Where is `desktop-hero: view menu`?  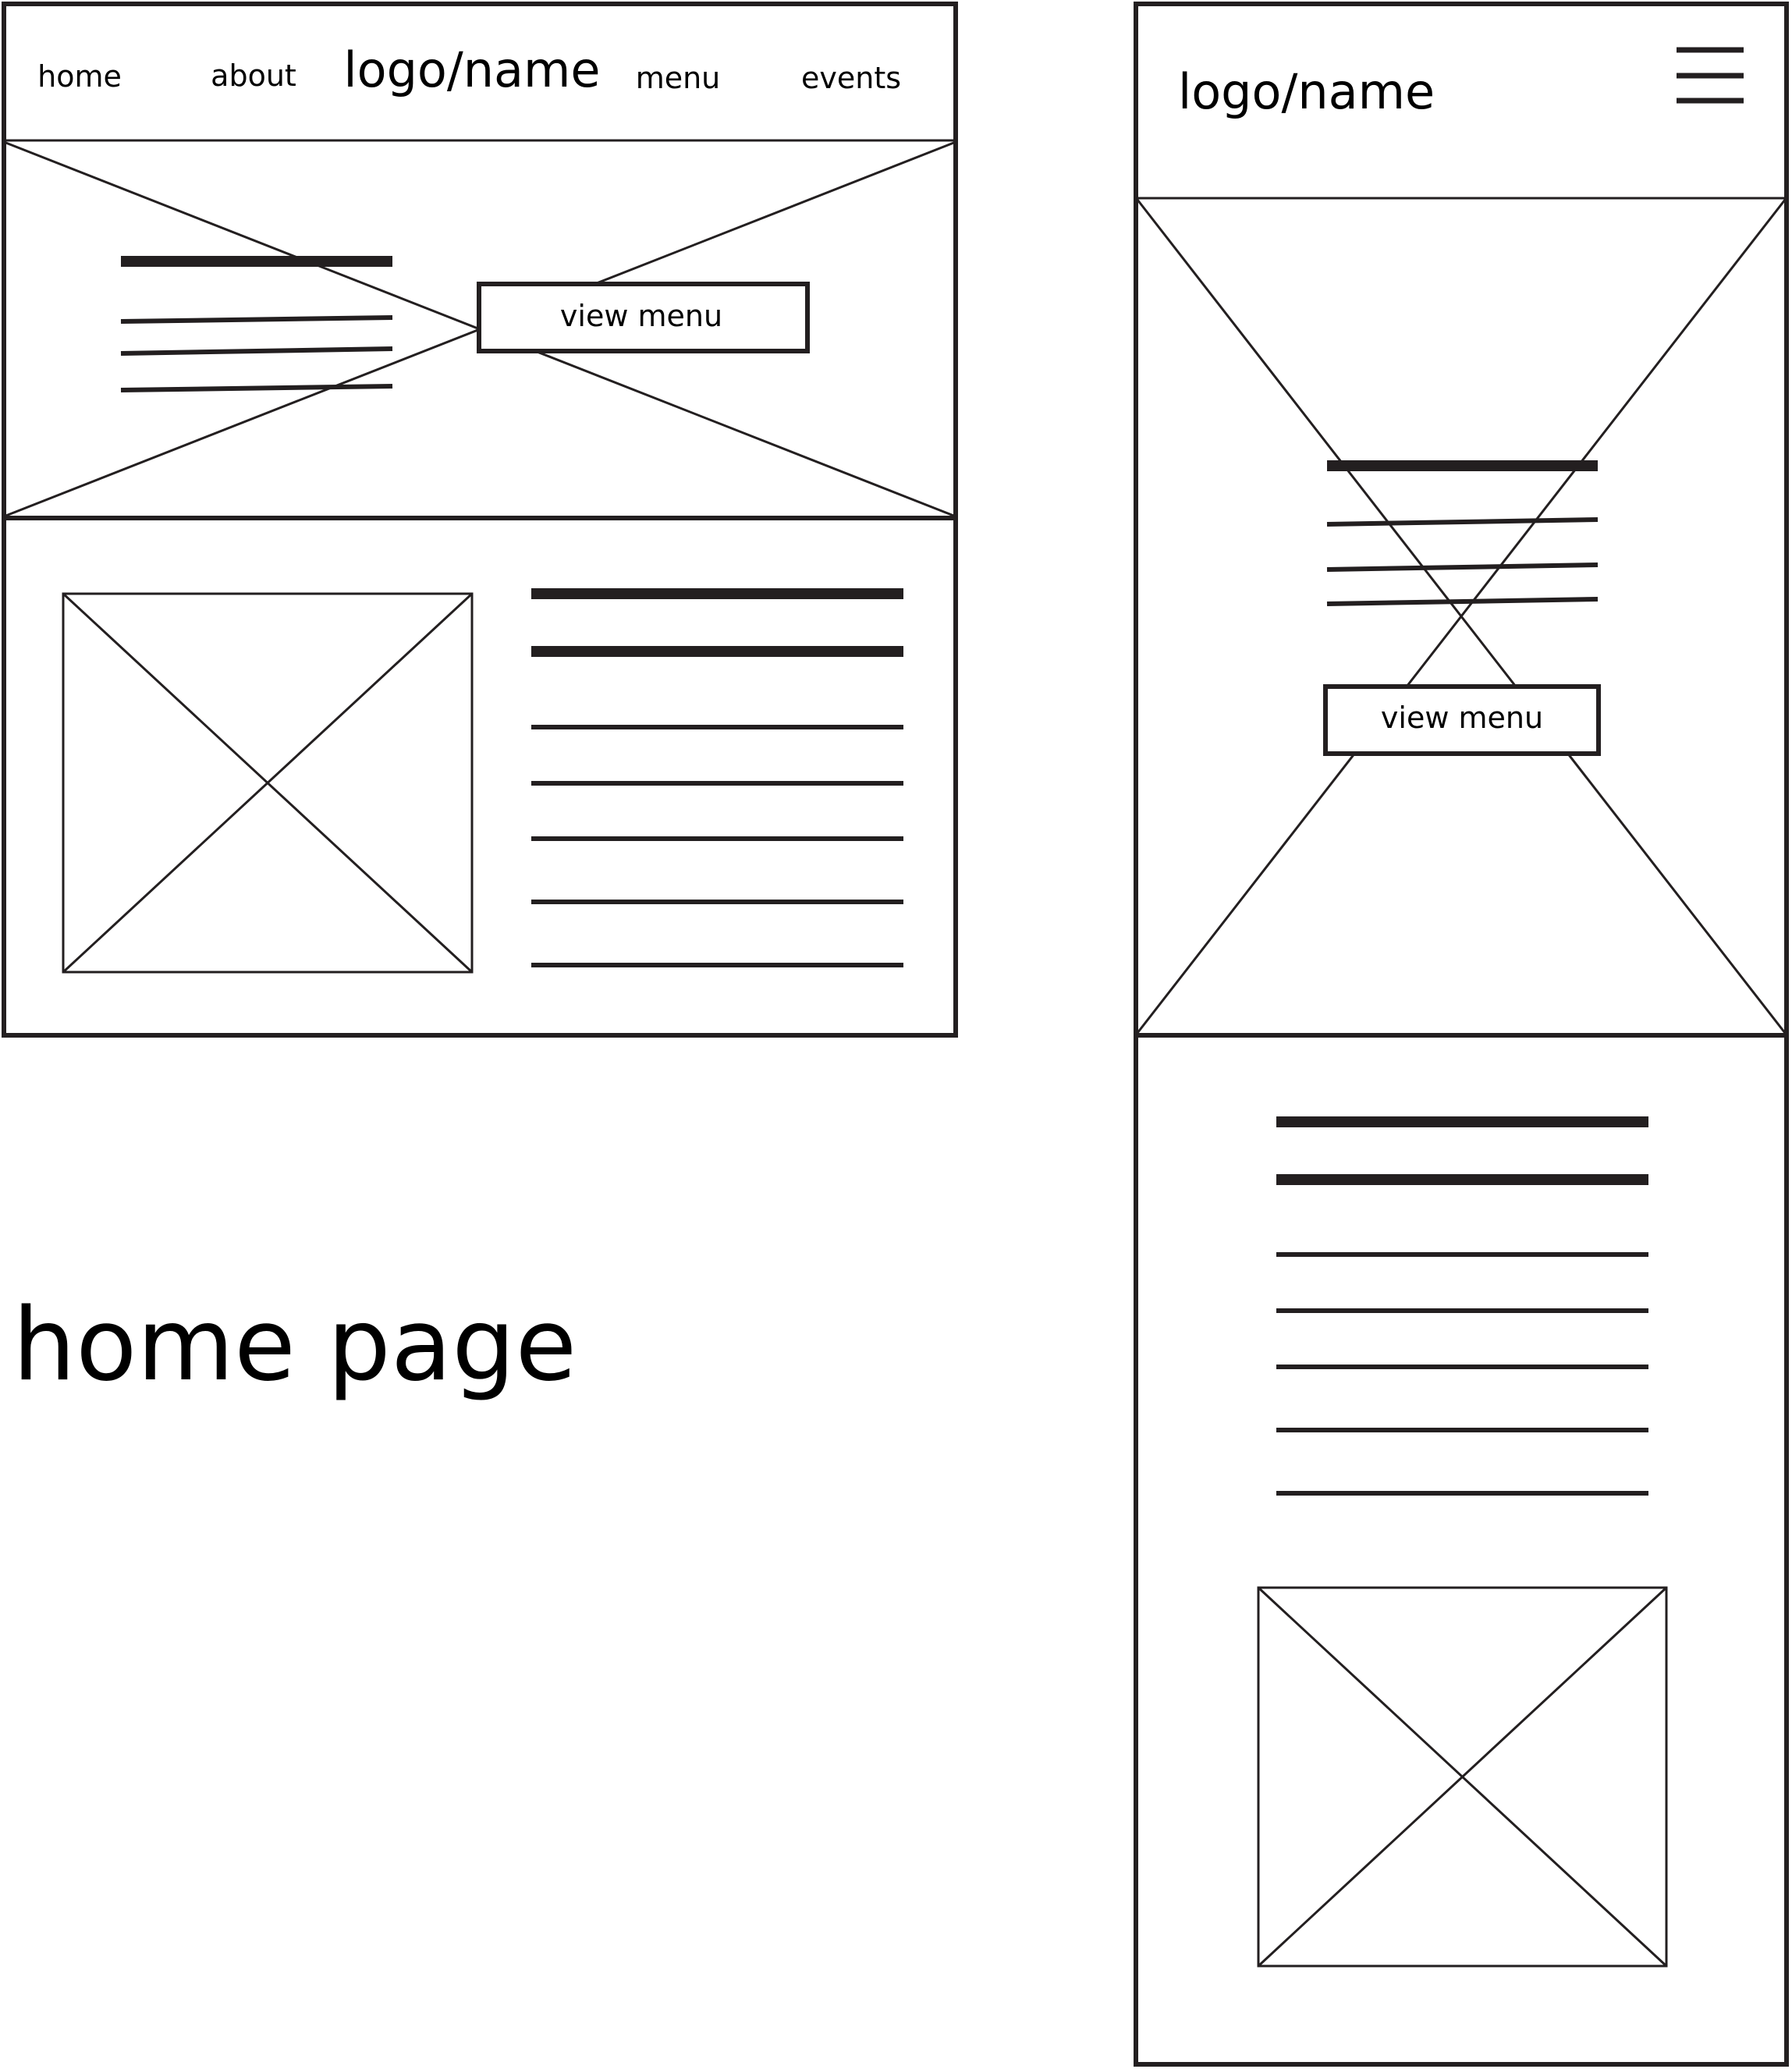
desktop-hero: view menu is located at coordinates (479, 330).